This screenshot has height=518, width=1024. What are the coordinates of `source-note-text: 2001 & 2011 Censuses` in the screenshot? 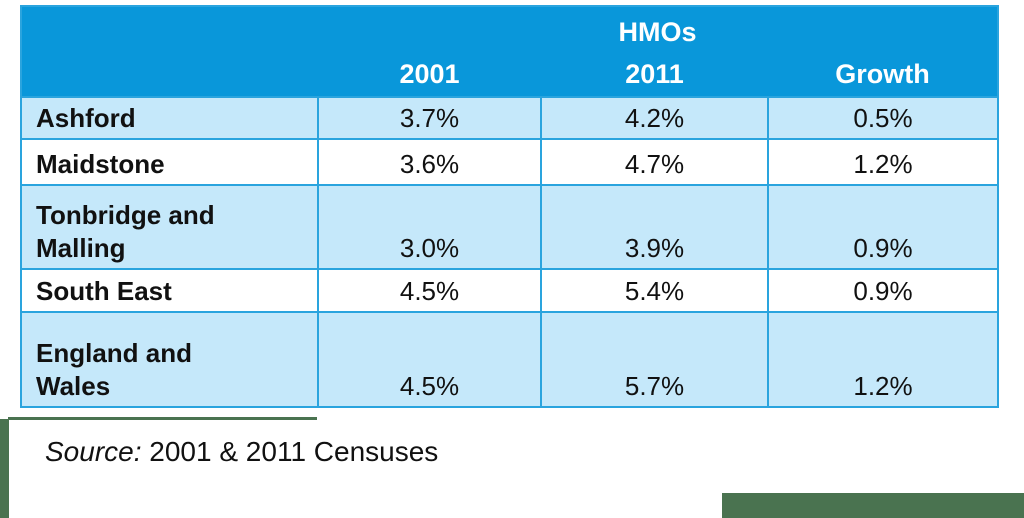 It's located at (294, 451).